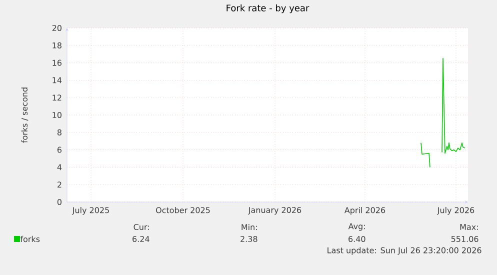 The width and height of the screenshot is (497, 275). Describe the element at coordinates (57, 28) in the screenshot. I see `y-tick-label: 20` at that location.